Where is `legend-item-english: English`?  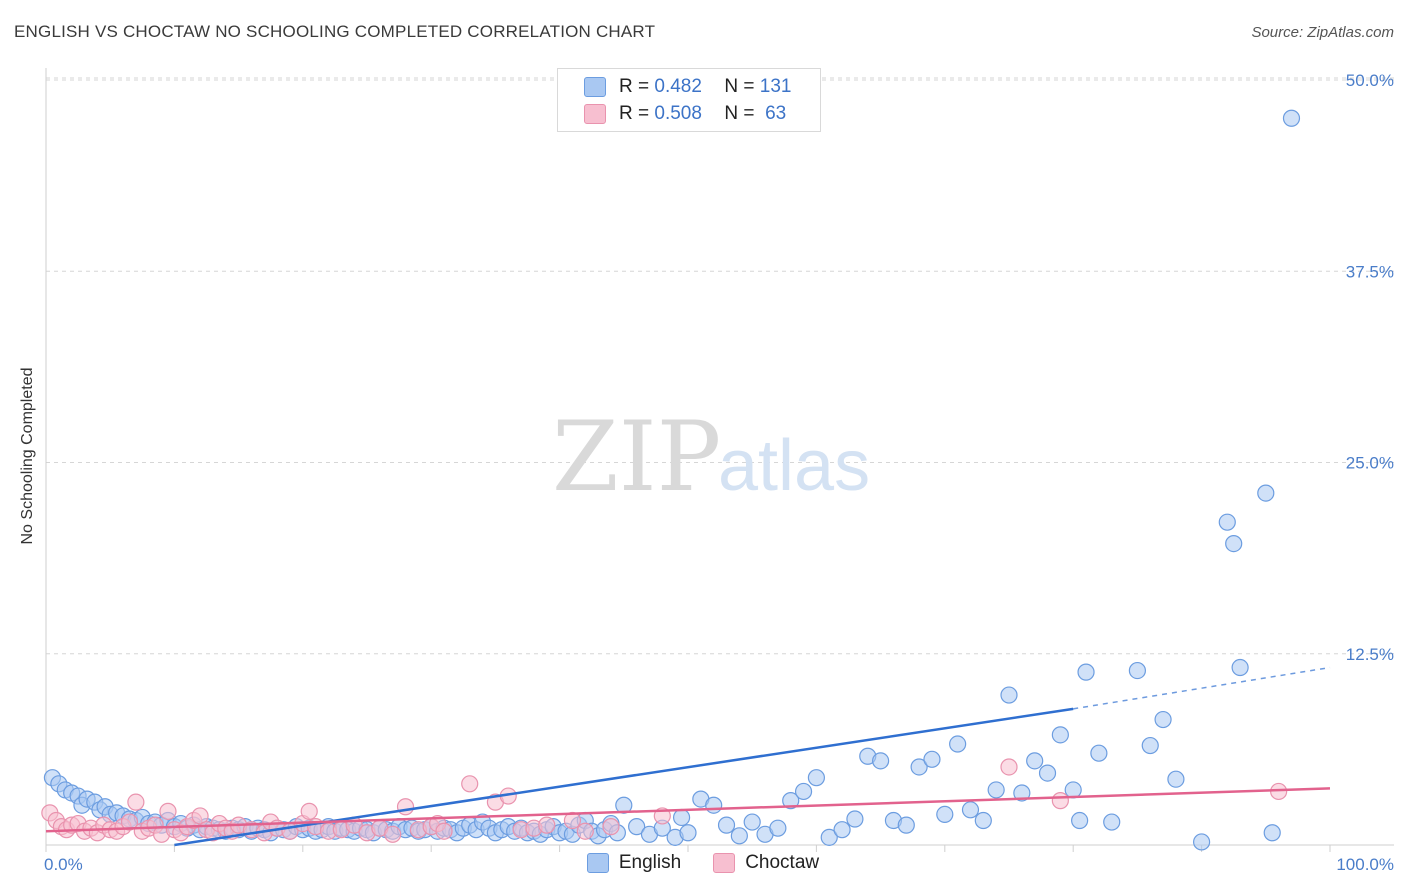 legend-item-english: English is located at coordinates (634, 863).